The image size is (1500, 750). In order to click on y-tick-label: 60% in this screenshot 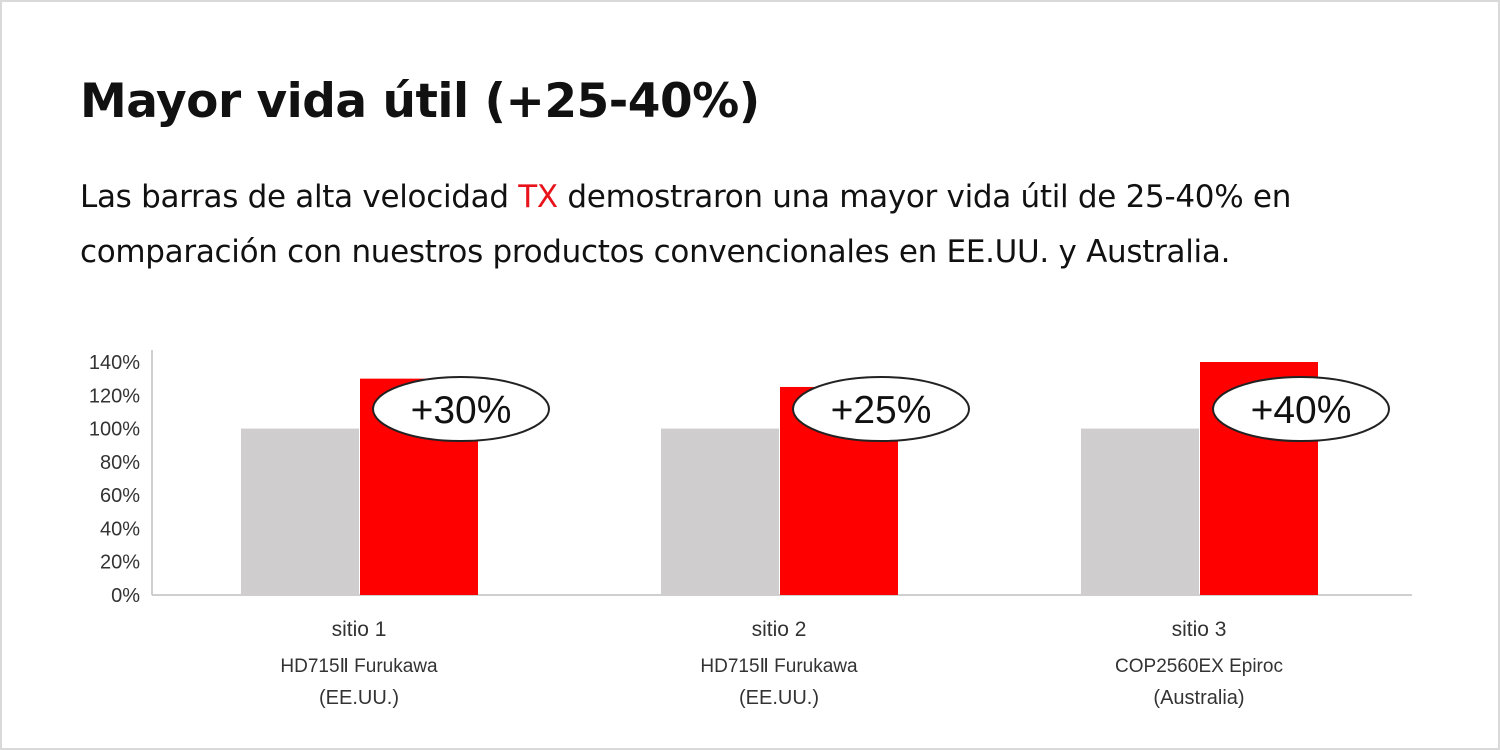, I will do `click(120, 496)`.